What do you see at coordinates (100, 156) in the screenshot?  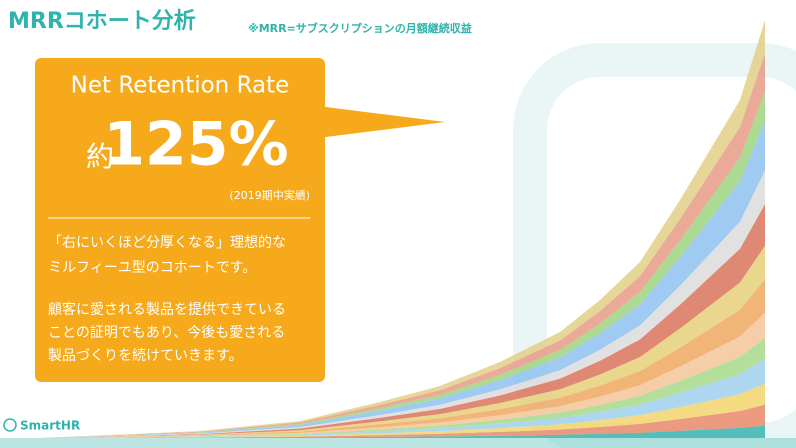 I see `callout-prefix: 約` at bounding box center [100, 156].